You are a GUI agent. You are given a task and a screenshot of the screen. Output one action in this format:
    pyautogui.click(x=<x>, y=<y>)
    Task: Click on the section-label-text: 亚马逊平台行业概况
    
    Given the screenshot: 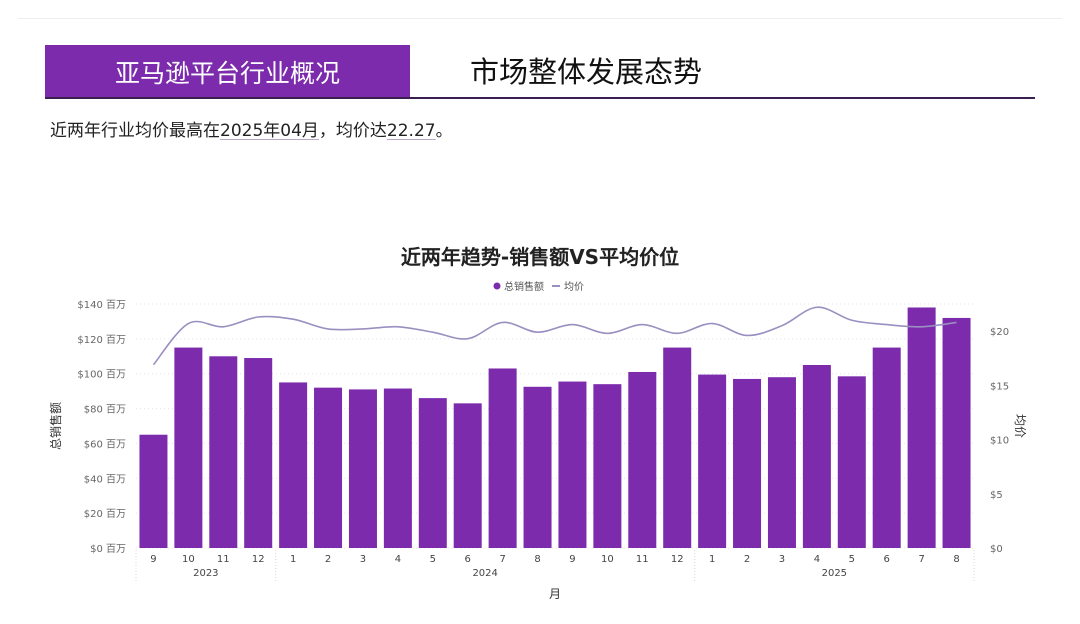 What is the action you would take?
    pyautogui.click(x=227, y=73)
    